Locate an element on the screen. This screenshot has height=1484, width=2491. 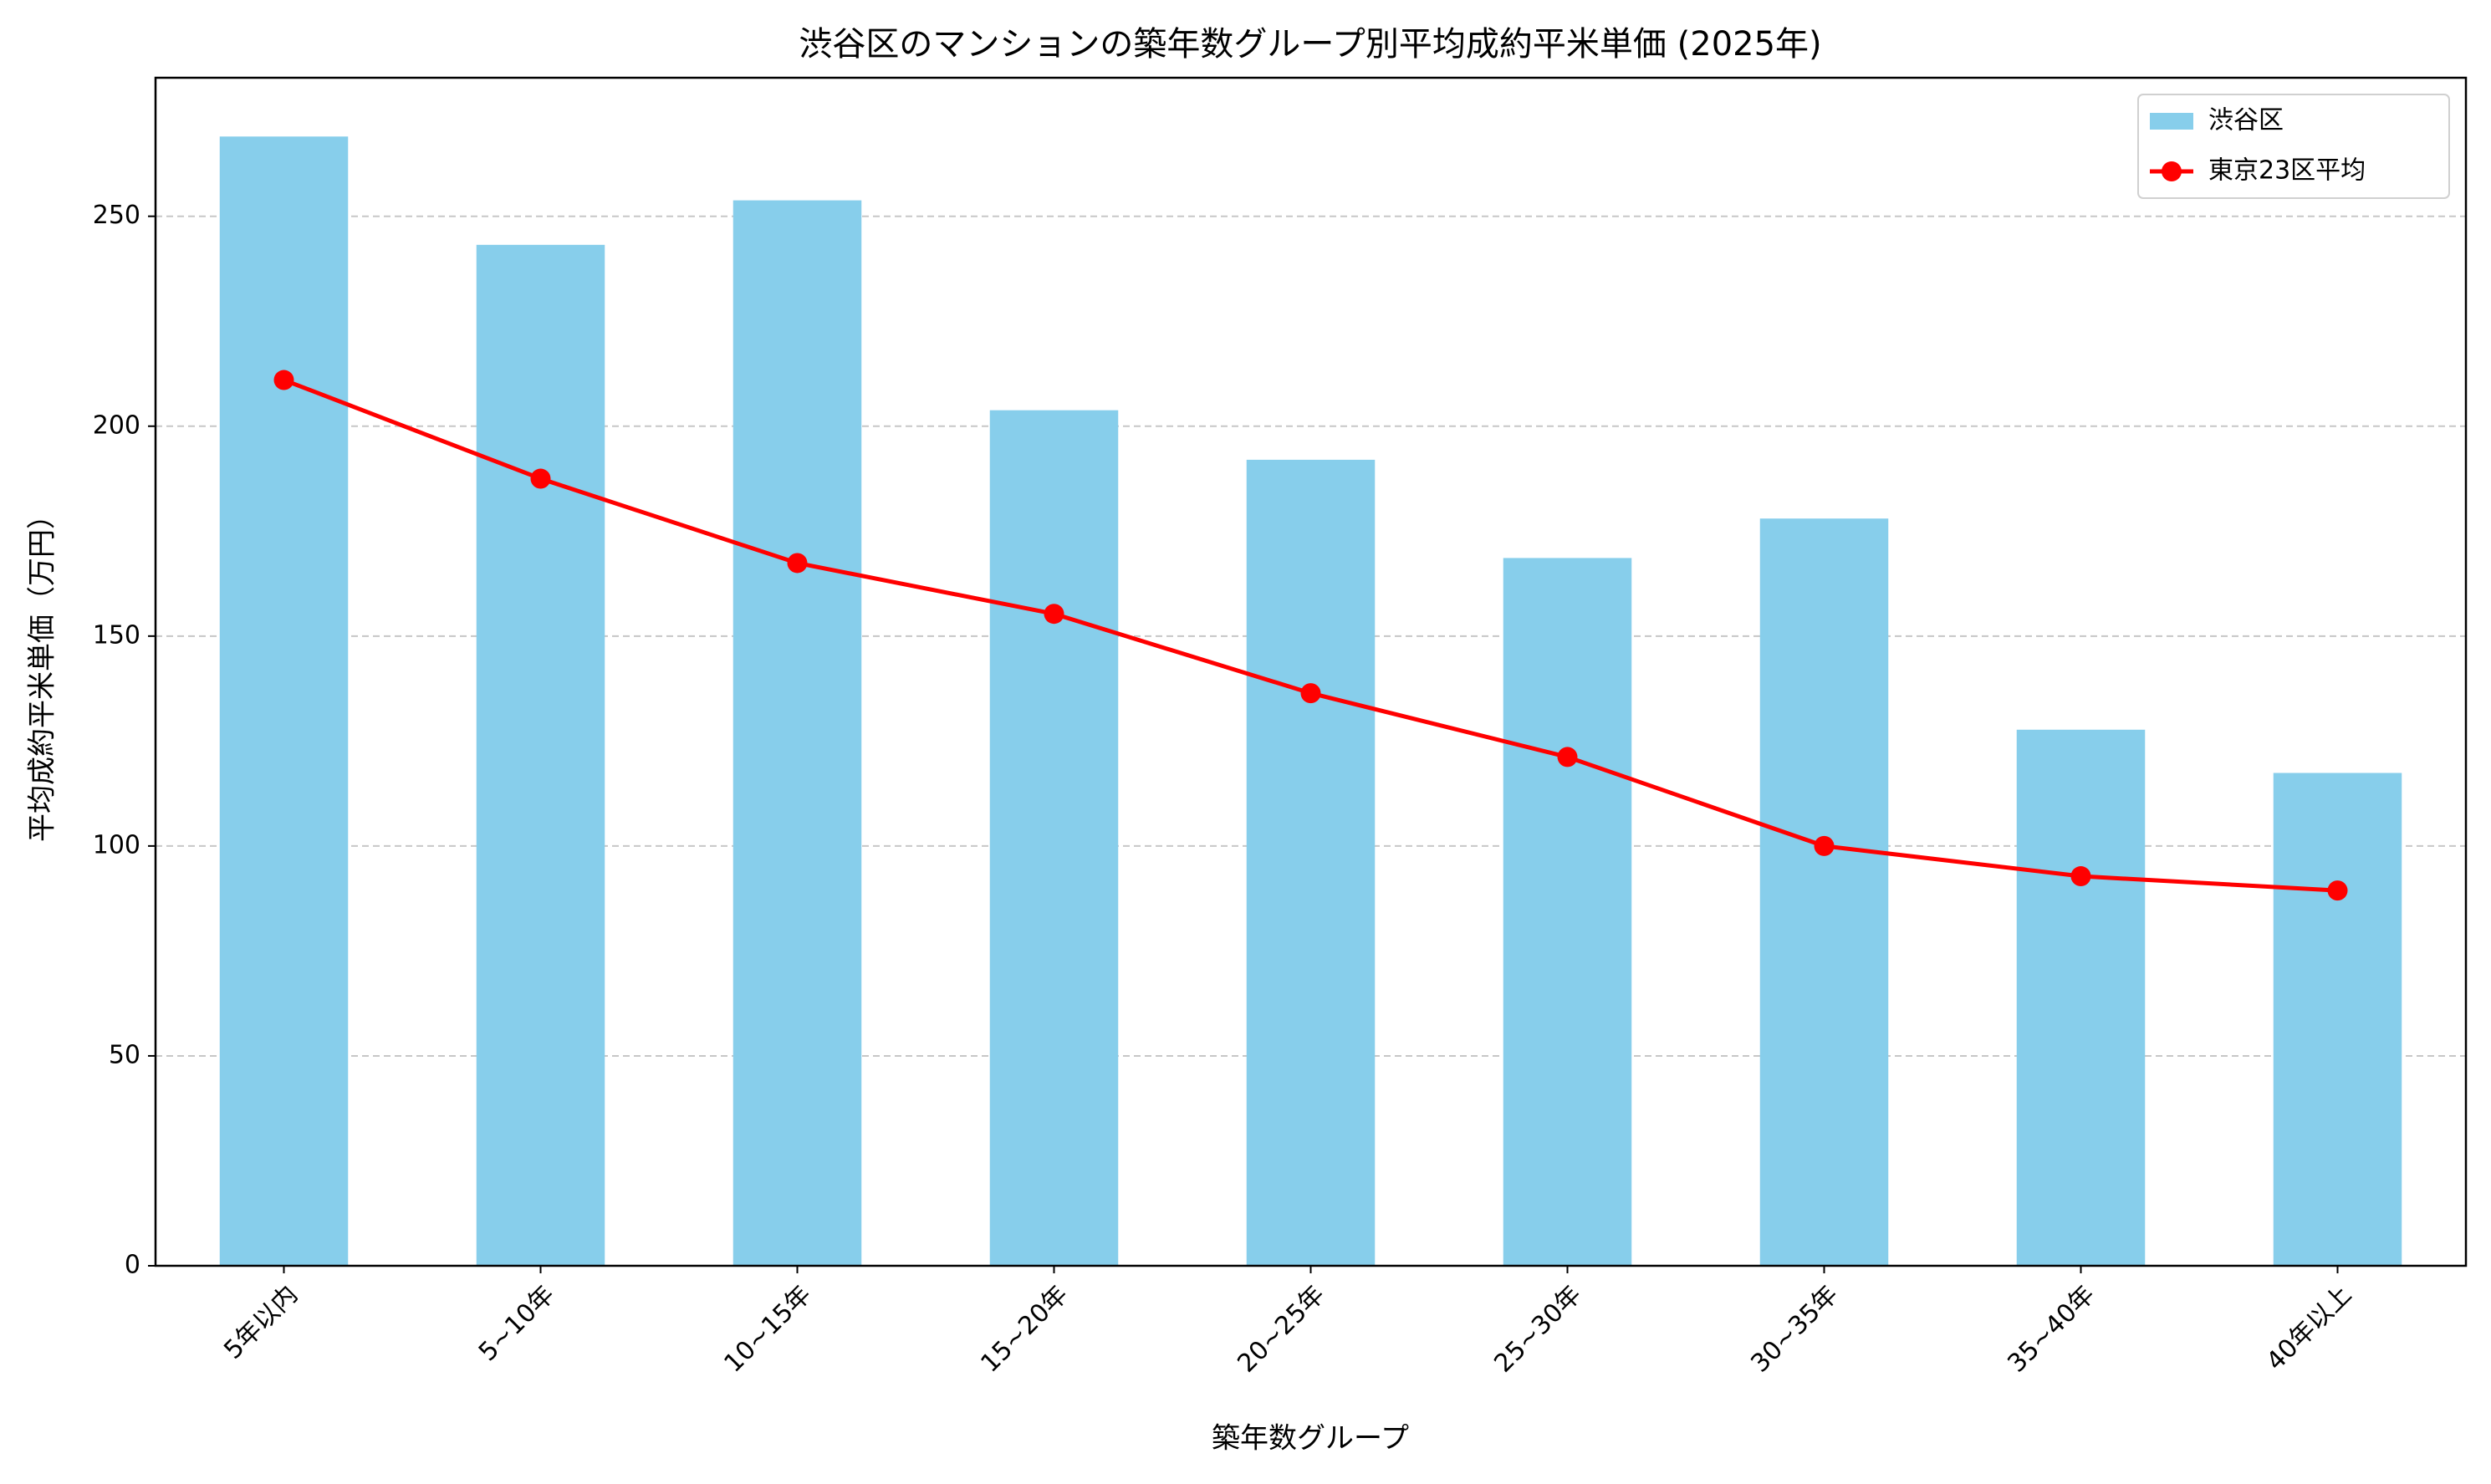
legend-marker is located at coordinates (2172, 171).